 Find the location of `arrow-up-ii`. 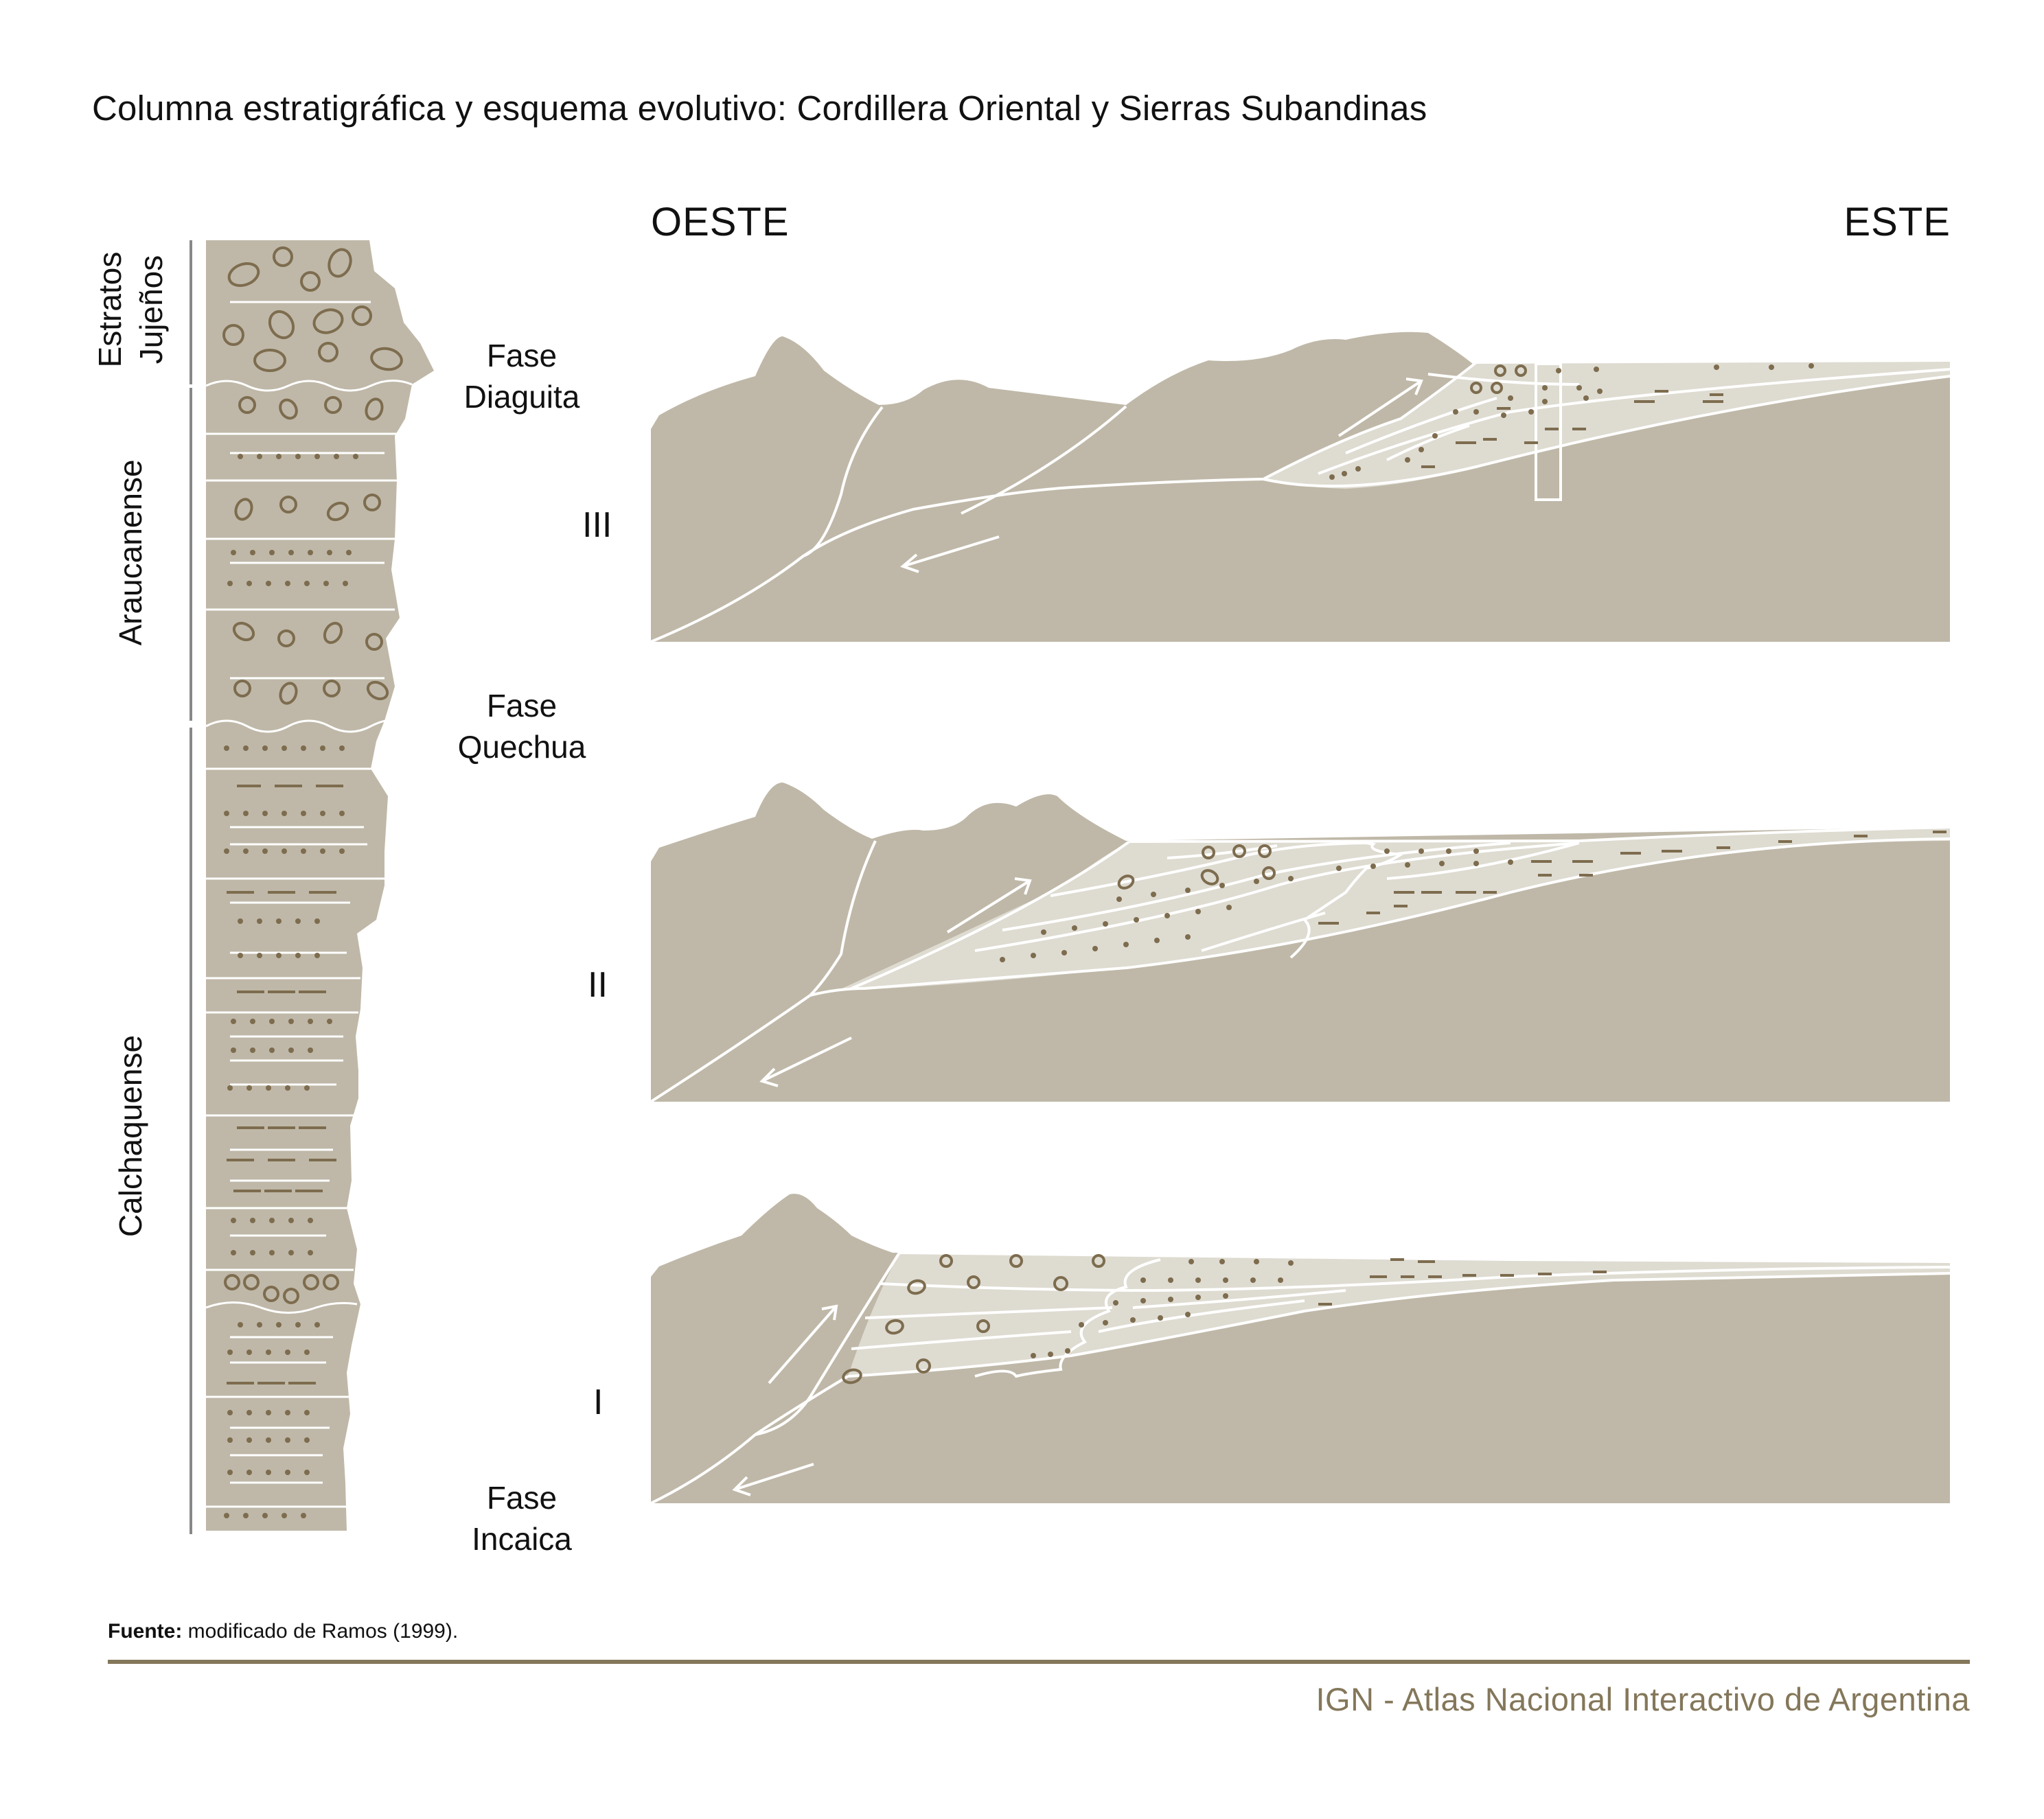

arrow-up-ii is located at coordinates (988, 906).